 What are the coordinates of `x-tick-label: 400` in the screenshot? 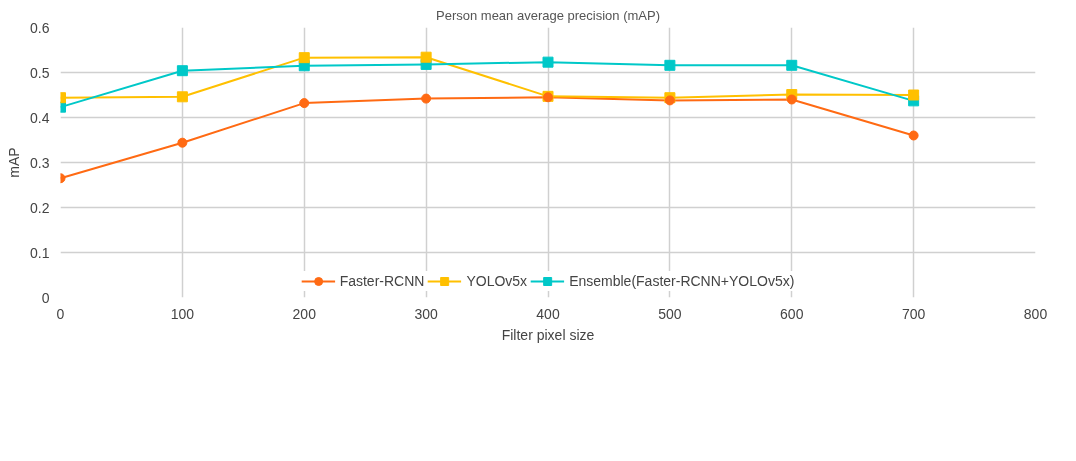 It's located at (548, 313).